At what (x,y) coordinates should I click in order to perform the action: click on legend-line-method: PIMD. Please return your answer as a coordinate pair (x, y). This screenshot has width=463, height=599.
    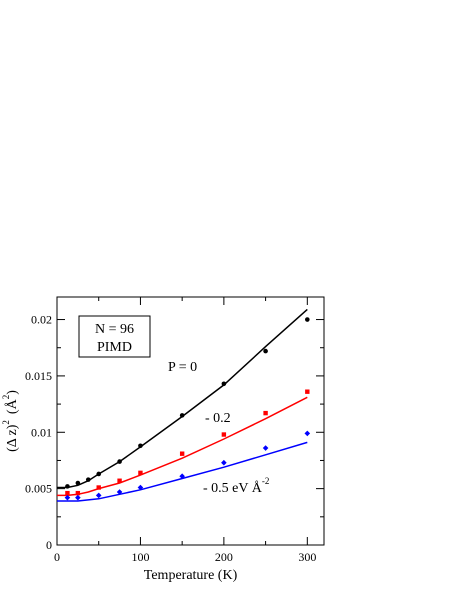
    Looking at the image, I should click on (114, 347).